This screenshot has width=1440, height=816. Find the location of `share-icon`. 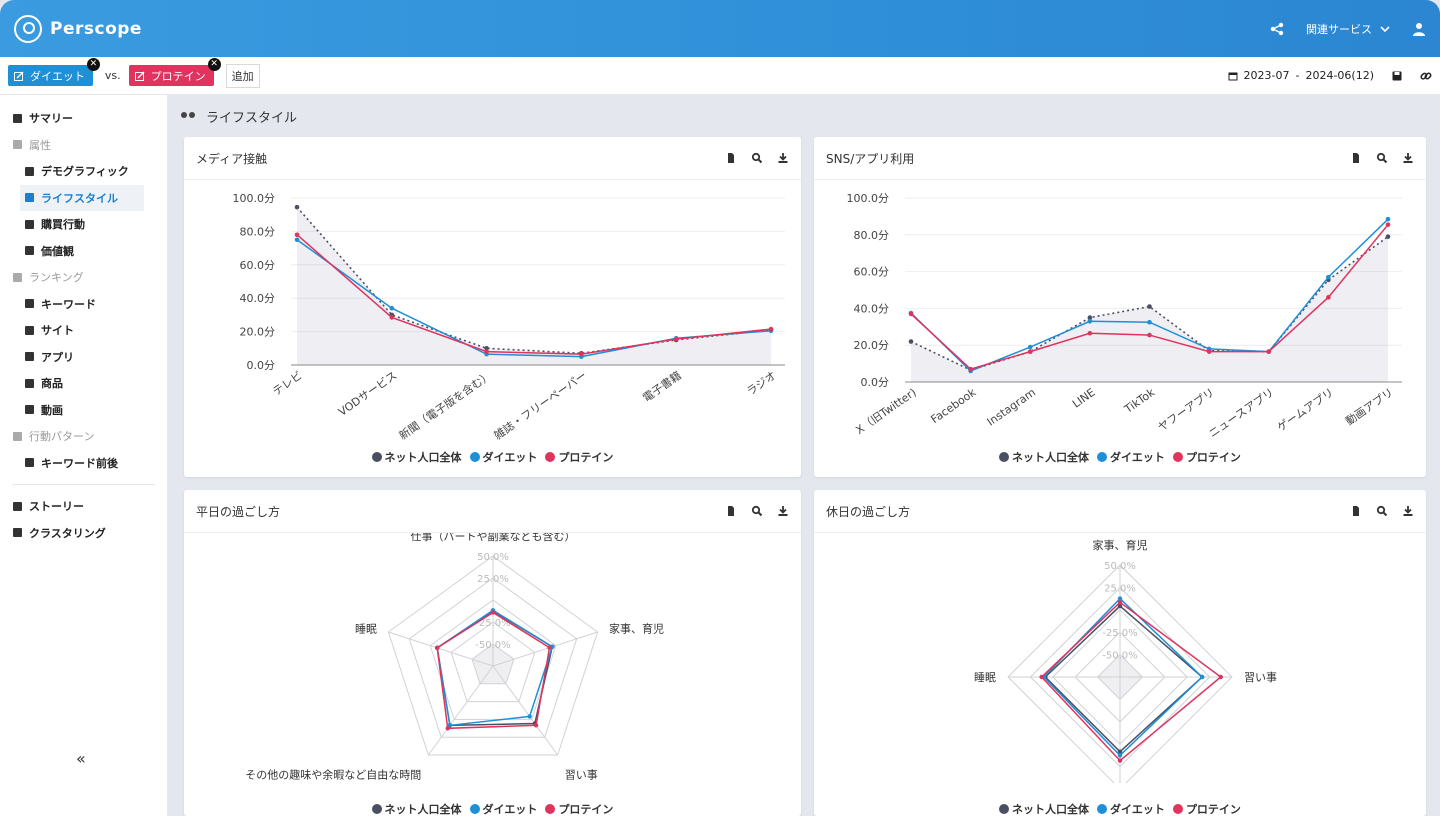

share-icon is located at coordinates (1277, 29).